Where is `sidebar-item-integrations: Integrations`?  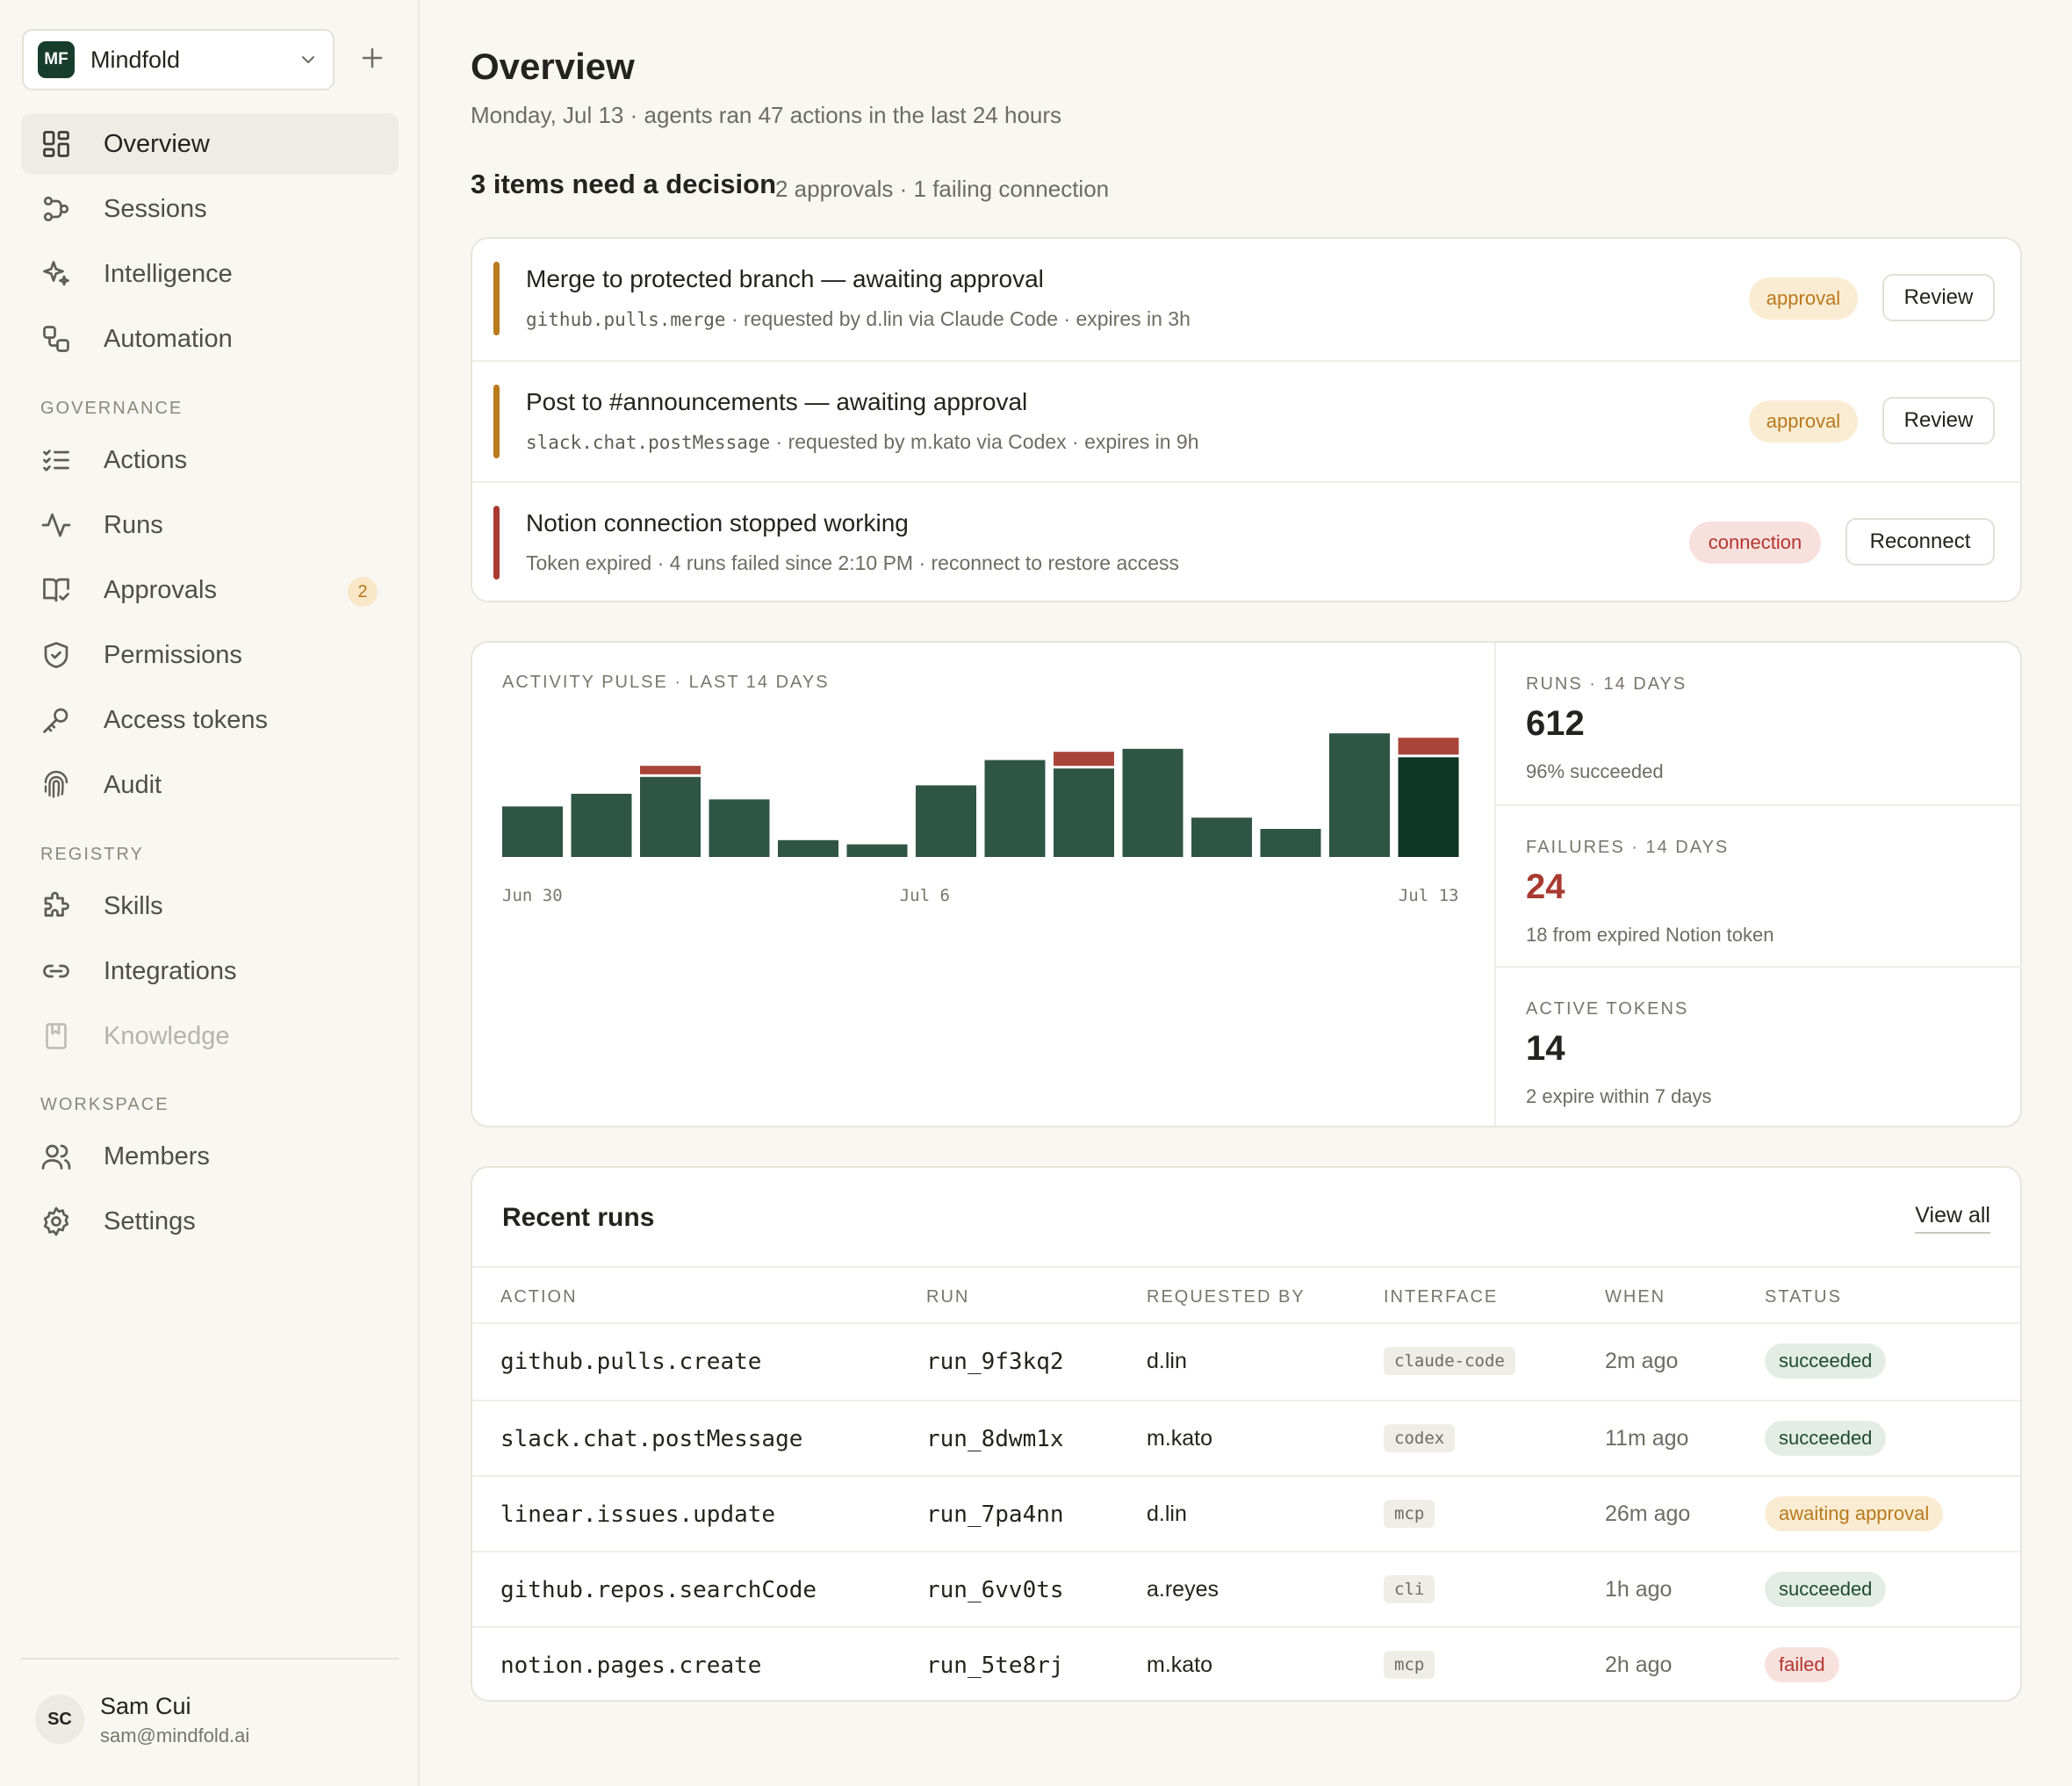 sidebar-item-integrations: Integrations is located at coordinates (210, 971).